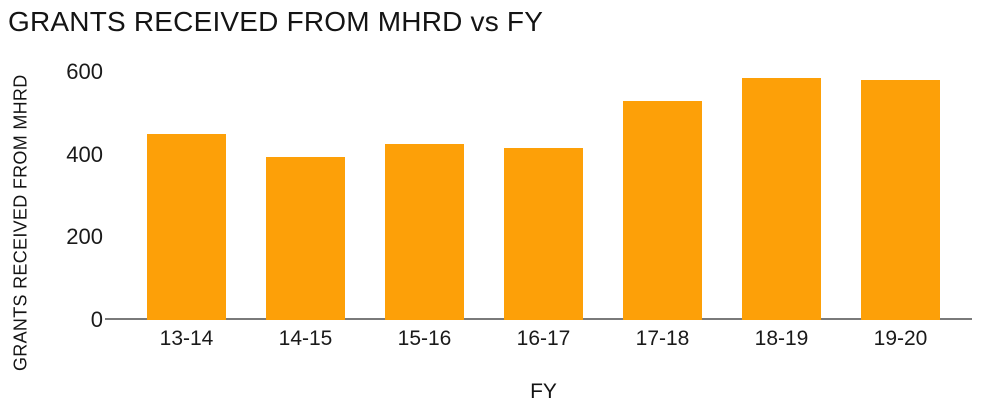 The image size is (983, 412). I want to click on x-axis-title: FY, so click(543, 391).